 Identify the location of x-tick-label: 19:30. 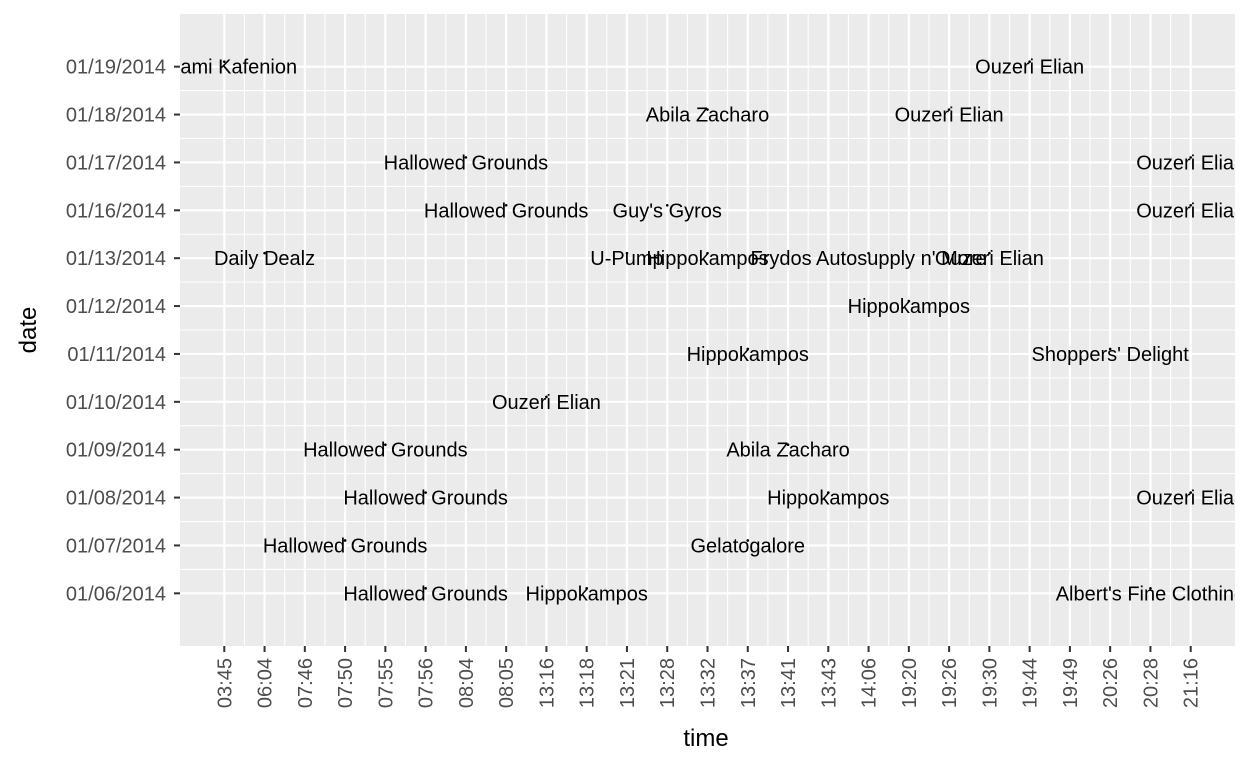
(990, 683).